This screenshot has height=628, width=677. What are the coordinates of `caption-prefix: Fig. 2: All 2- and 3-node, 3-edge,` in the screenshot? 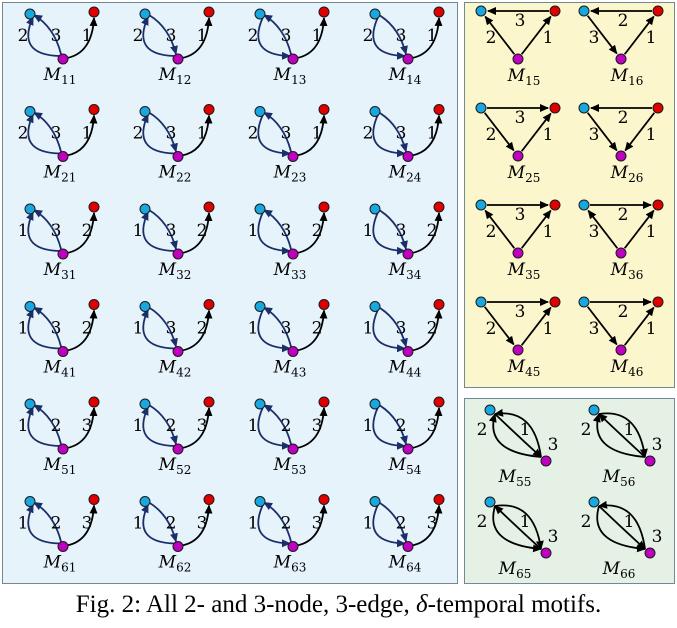 It's located at (246, 604).